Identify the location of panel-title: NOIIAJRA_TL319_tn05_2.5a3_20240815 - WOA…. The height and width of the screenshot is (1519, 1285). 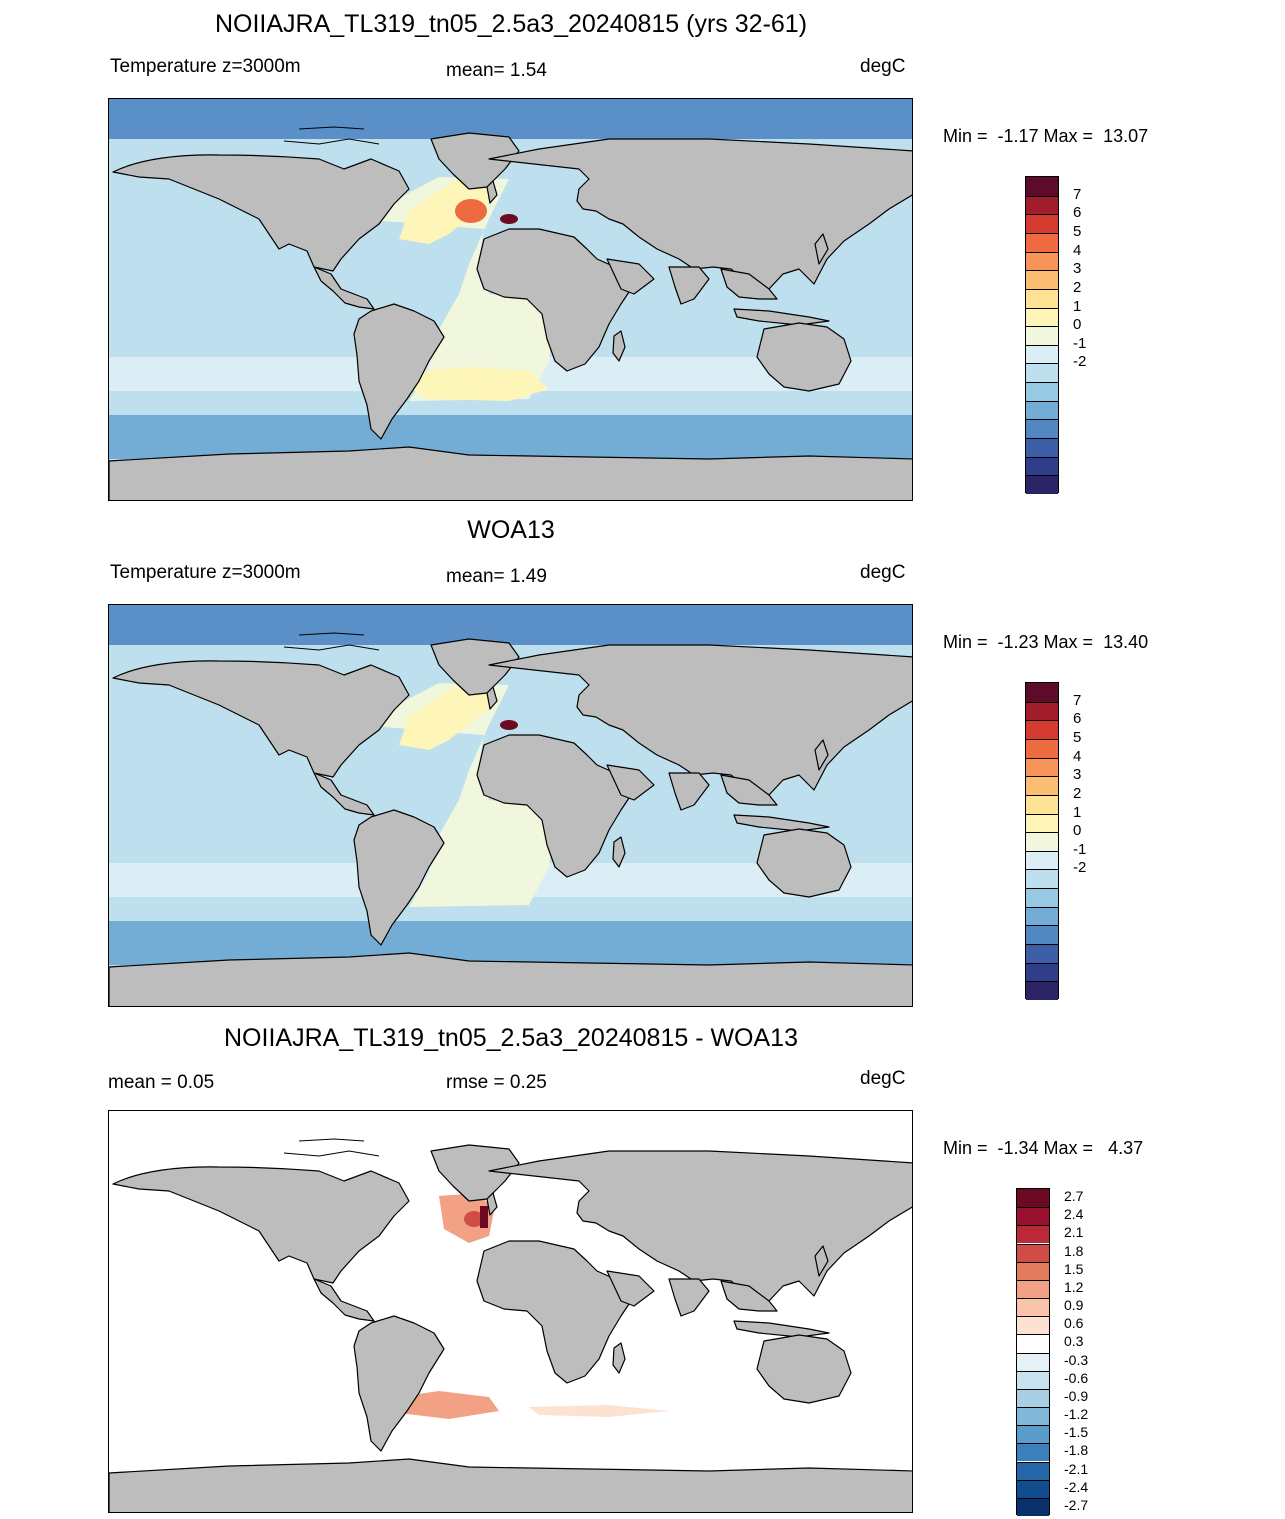
(511, 1038).